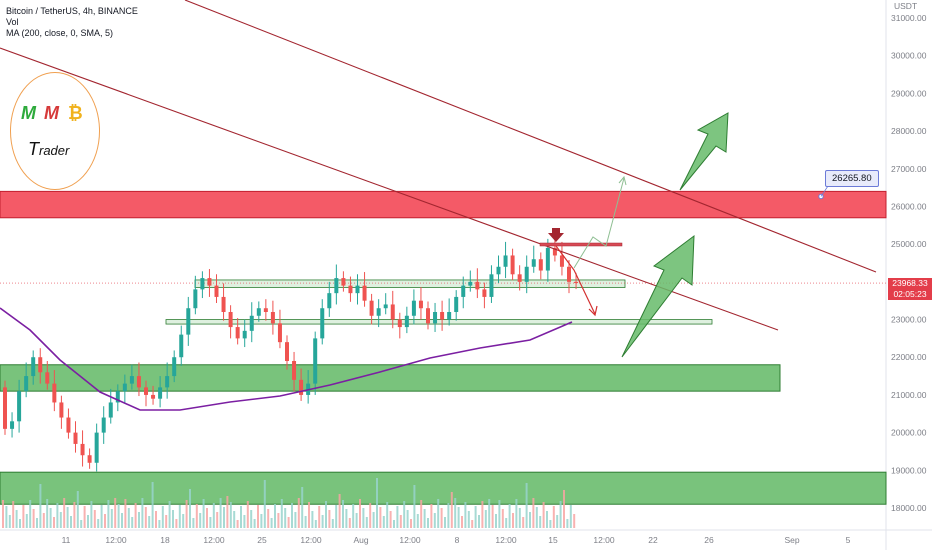 Image resolution: width=932 pixels, height=550 pixels. What do you see at coordinates (909, 244) in the screenshot?
I see `price-tick-label: 25000.00` at bounding box center [909, 244].